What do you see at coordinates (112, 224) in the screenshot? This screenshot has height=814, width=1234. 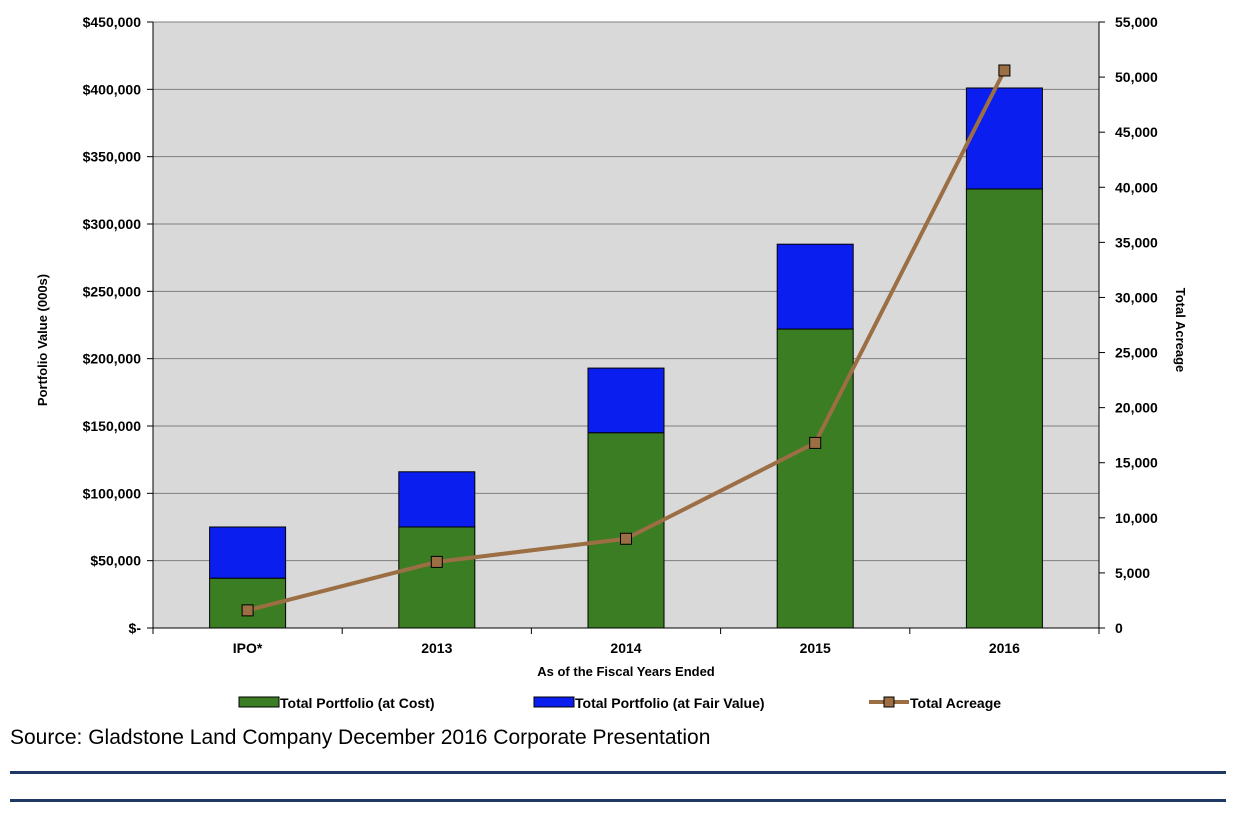 I see `y-tick-label: $300,000` at bounding box center [112, 224].